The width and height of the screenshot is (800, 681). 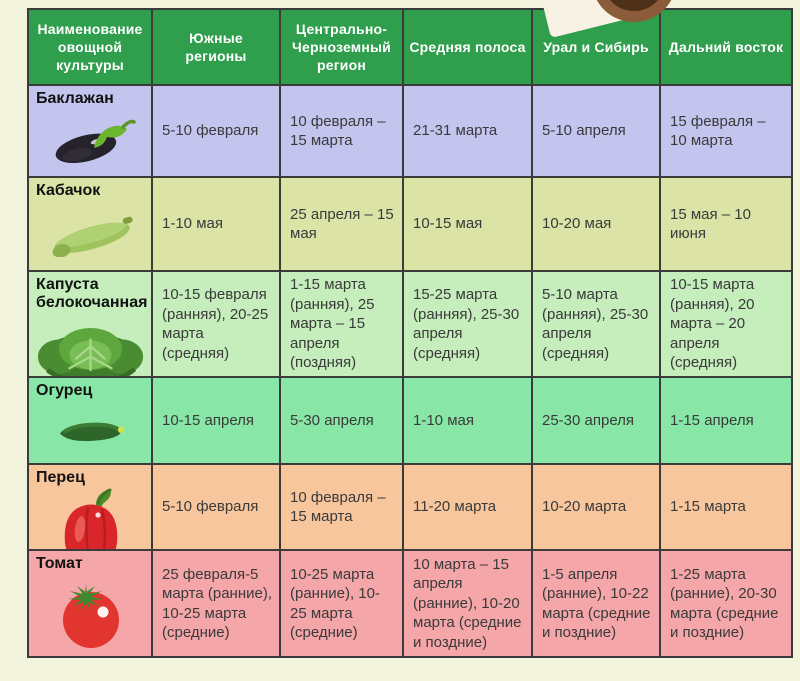 What do you see at coordinates (64, 390) in the screenshot?
I see `crop-name: Огурец` at bounding box center [64, 390].